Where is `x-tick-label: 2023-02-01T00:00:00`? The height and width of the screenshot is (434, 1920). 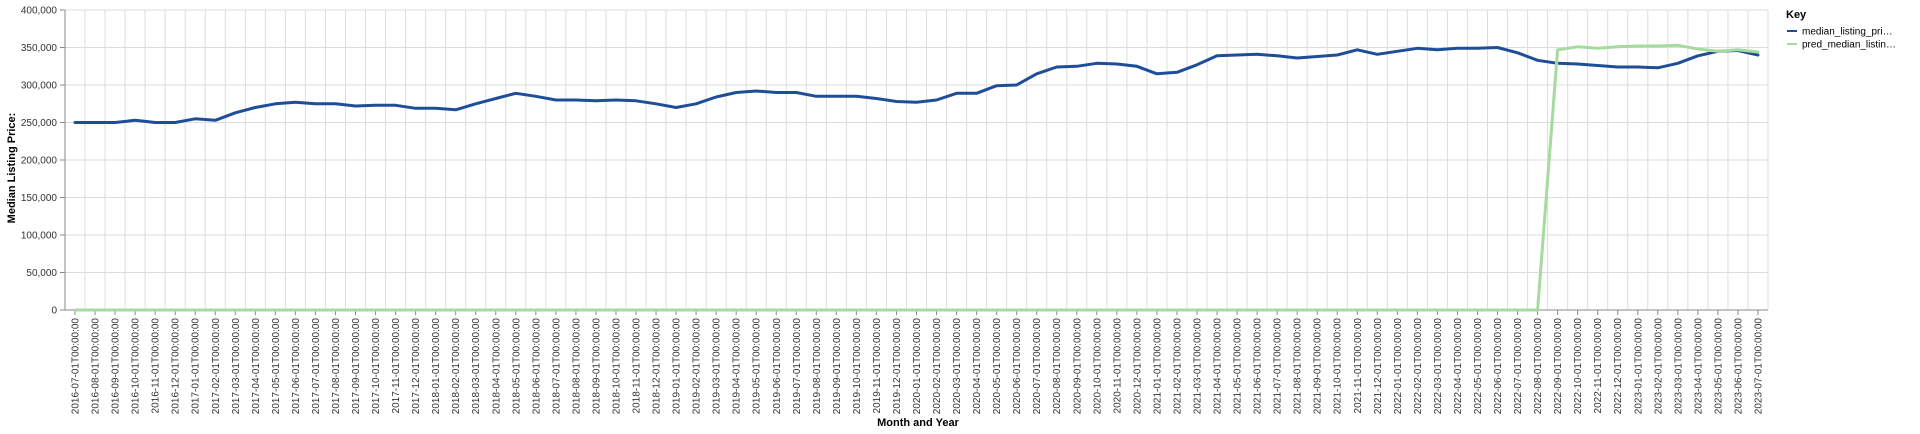
x-tick-label: 2023-02-01T00:00:00 is located at coordinates (1658, 366).